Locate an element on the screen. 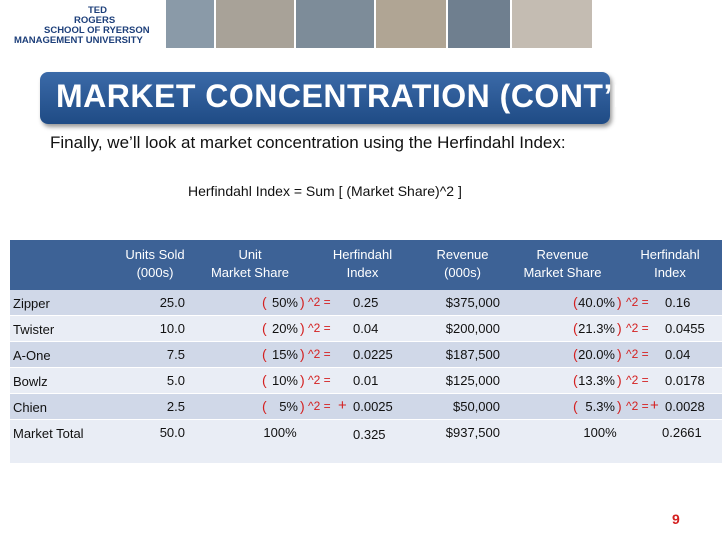  unit-hhi: 0.325 is located at coordinates (369, 434).